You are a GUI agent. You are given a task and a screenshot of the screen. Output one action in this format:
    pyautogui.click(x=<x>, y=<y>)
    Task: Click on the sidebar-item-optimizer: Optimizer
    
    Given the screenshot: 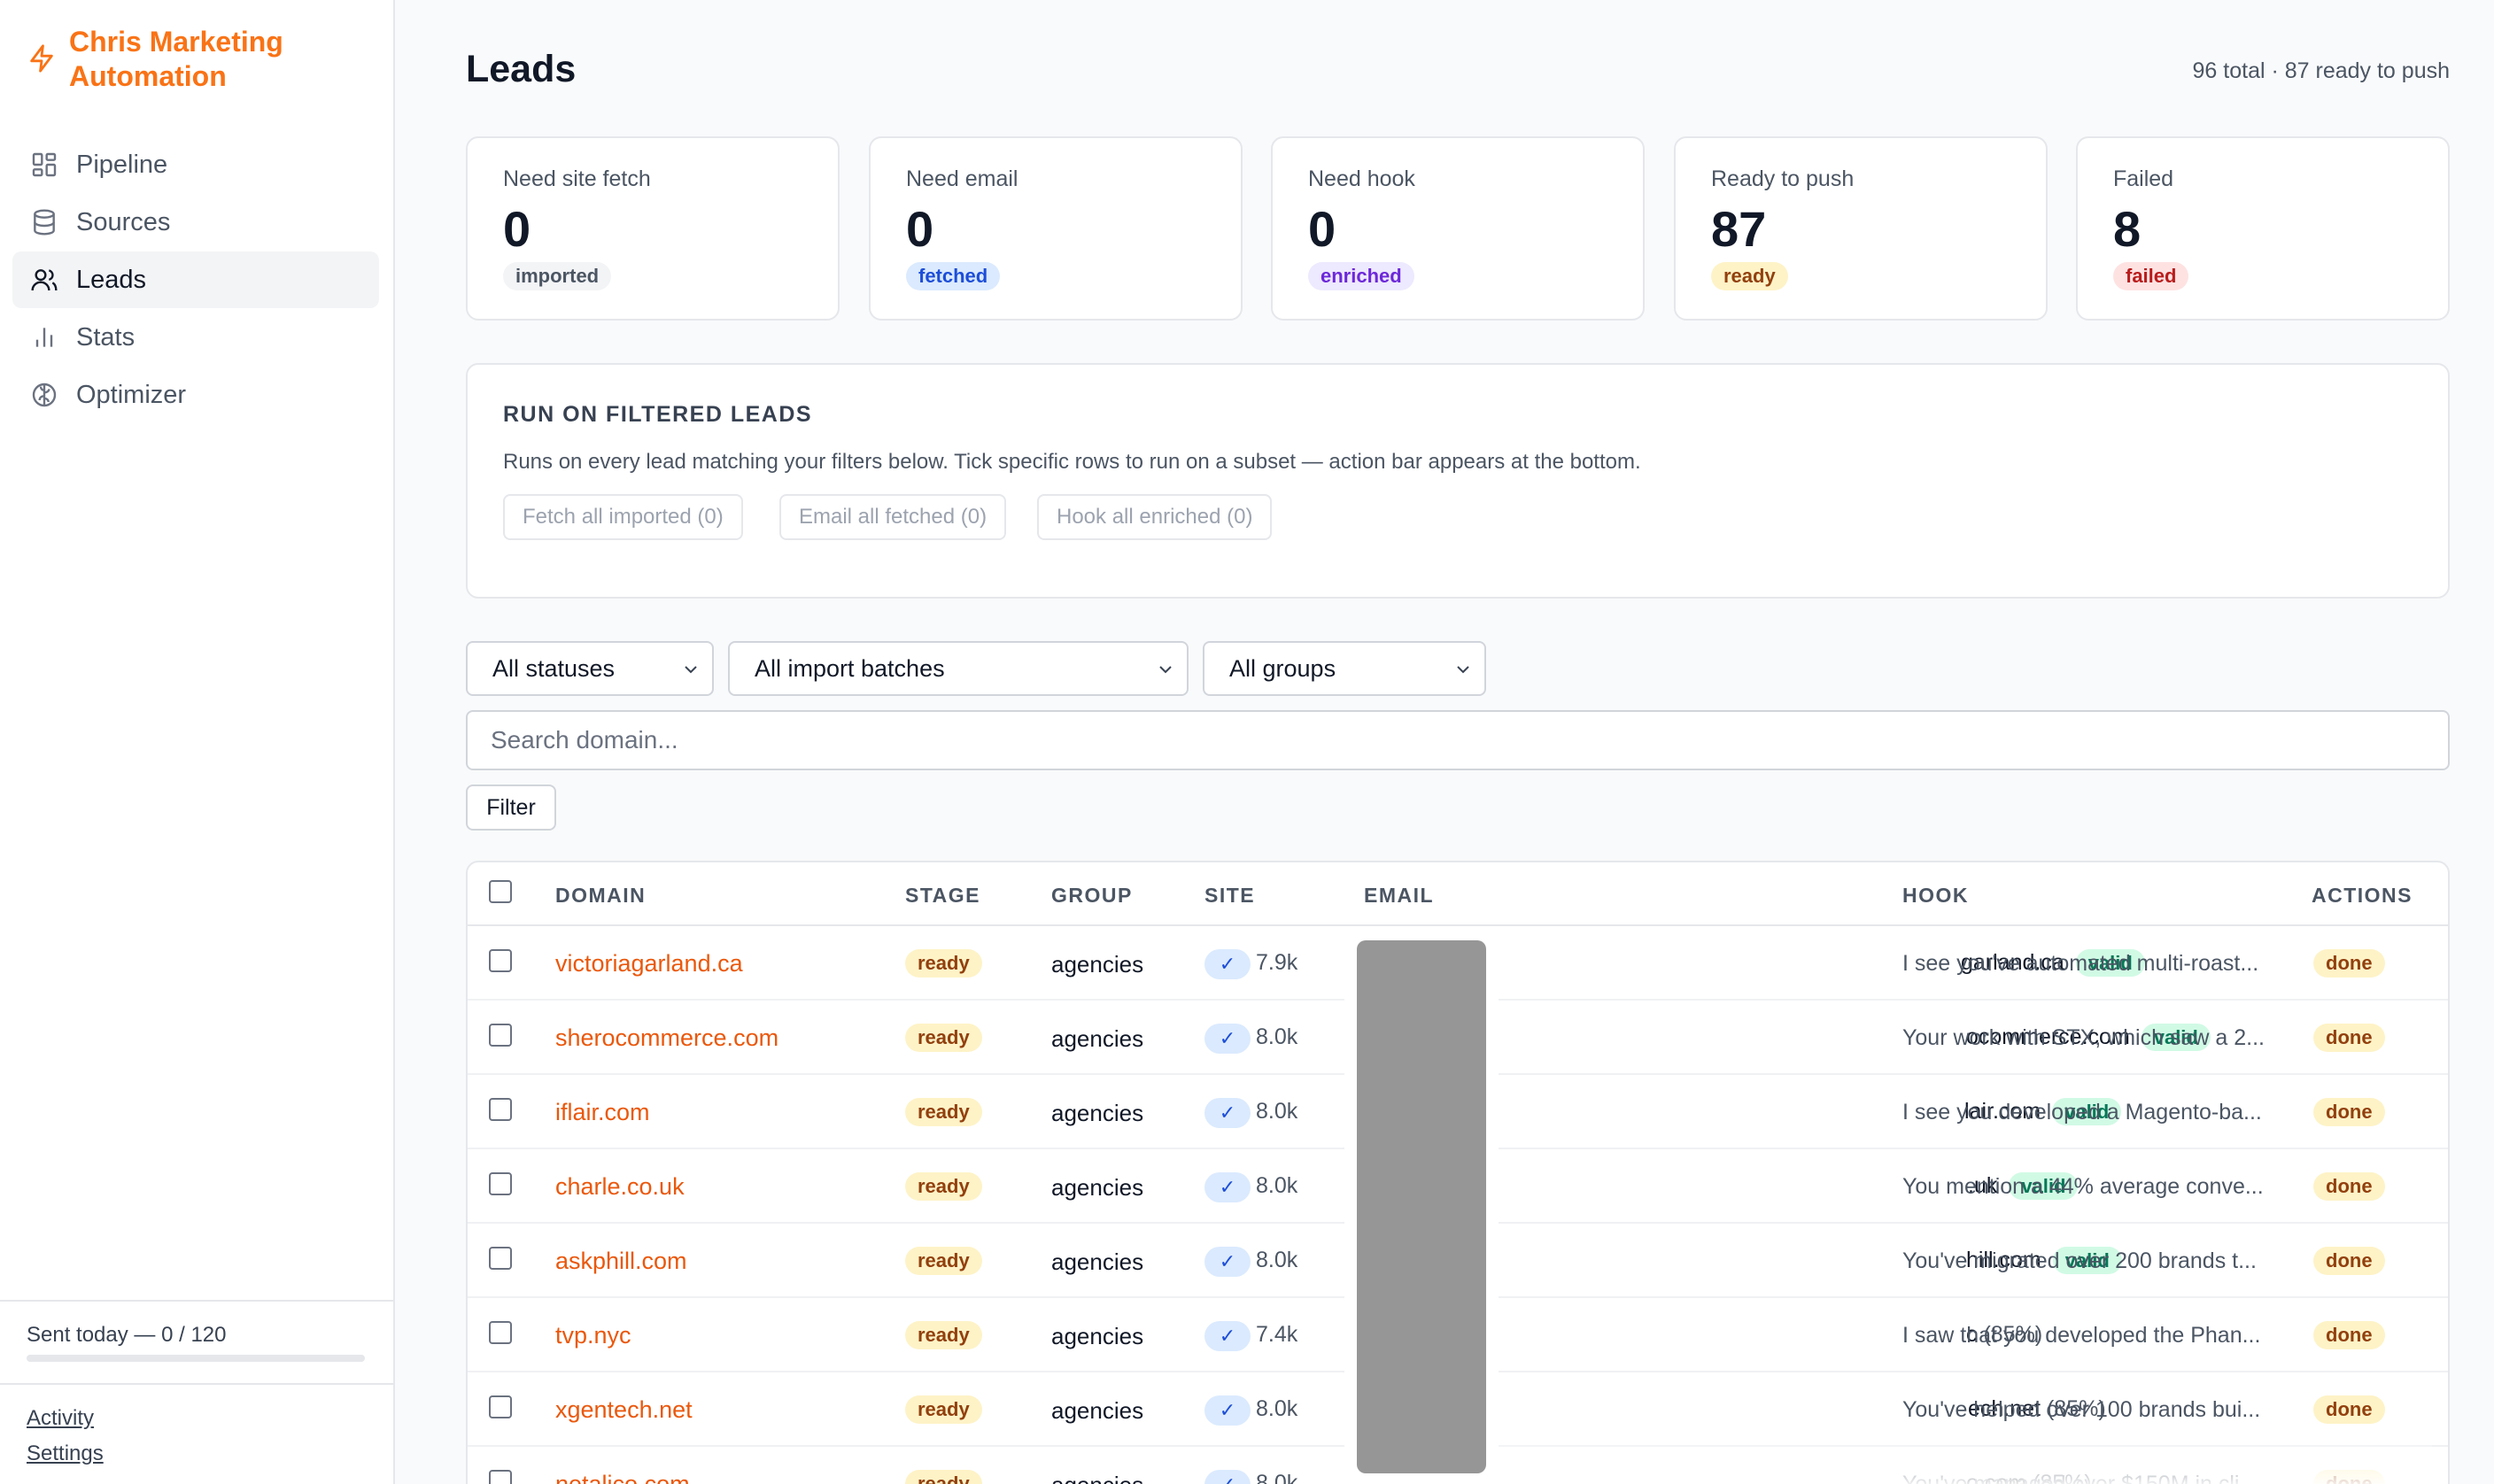 What is the action you would take?
    pyautogui.click(x=195, y=395)
    